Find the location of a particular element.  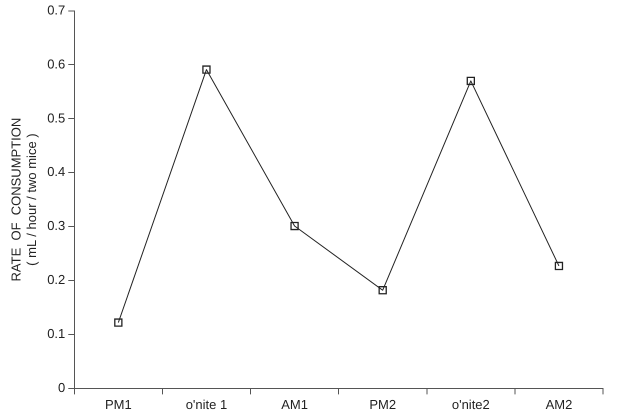

x-tick-label: AM1 is located at coordinates (294, 404).